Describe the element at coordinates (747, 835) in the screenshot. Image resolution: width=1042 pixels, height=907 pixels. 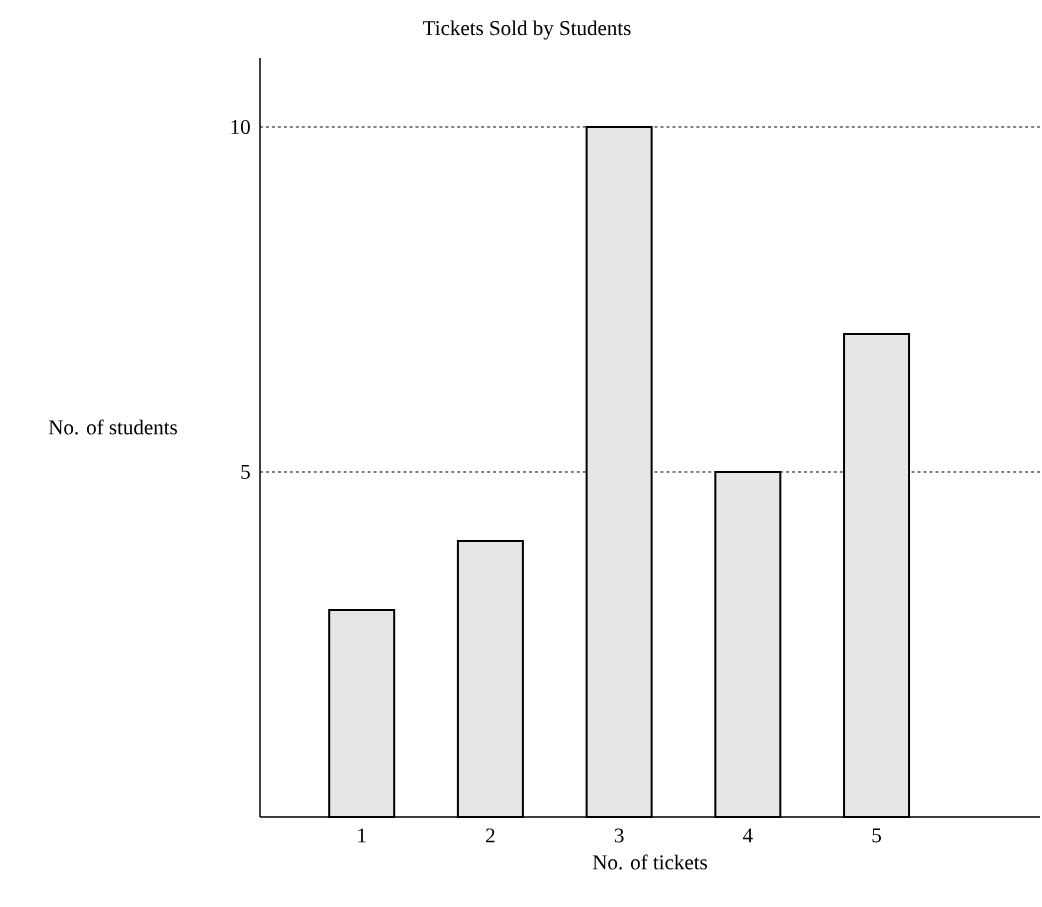
I see `x-tick-label: 4` at that location.